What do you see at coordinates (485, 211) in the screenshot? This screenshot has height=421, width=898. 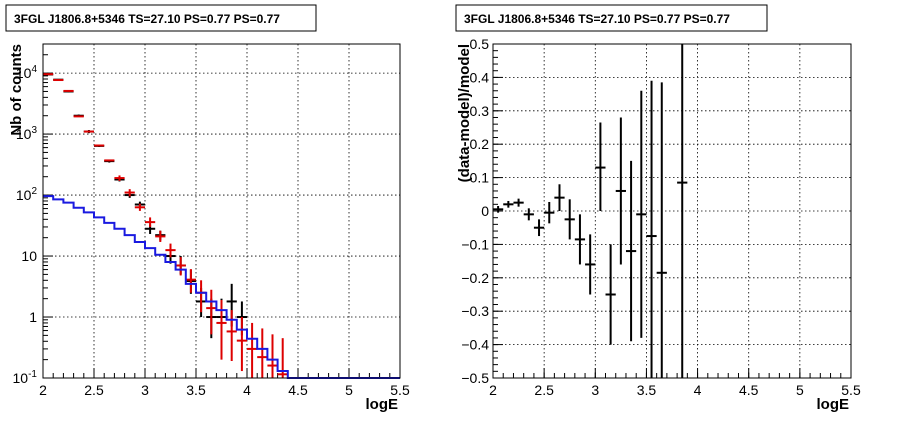 I see `y-tick-label: 0` at bounding box center [485, 211].